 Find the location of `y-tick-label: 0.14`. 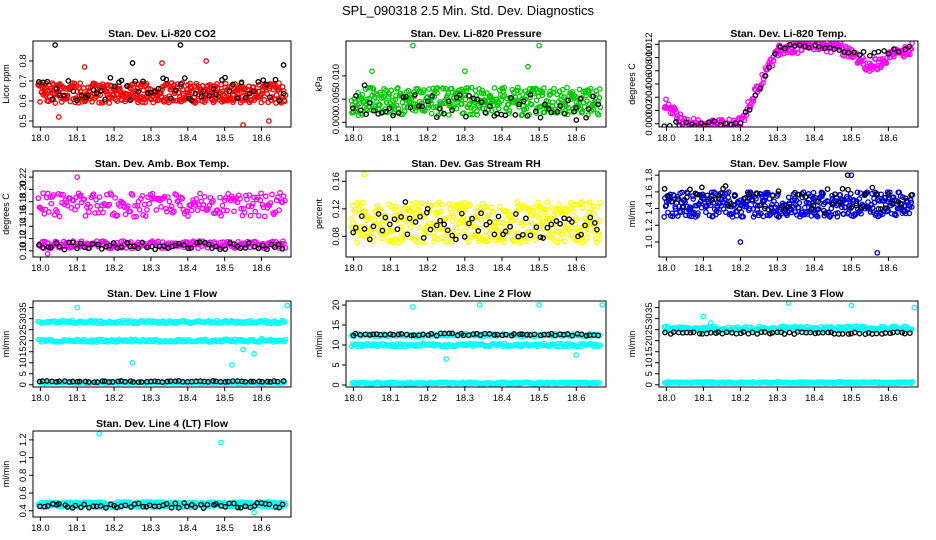

y-tick-label: 0.14 is located at coordinates (23, 226).